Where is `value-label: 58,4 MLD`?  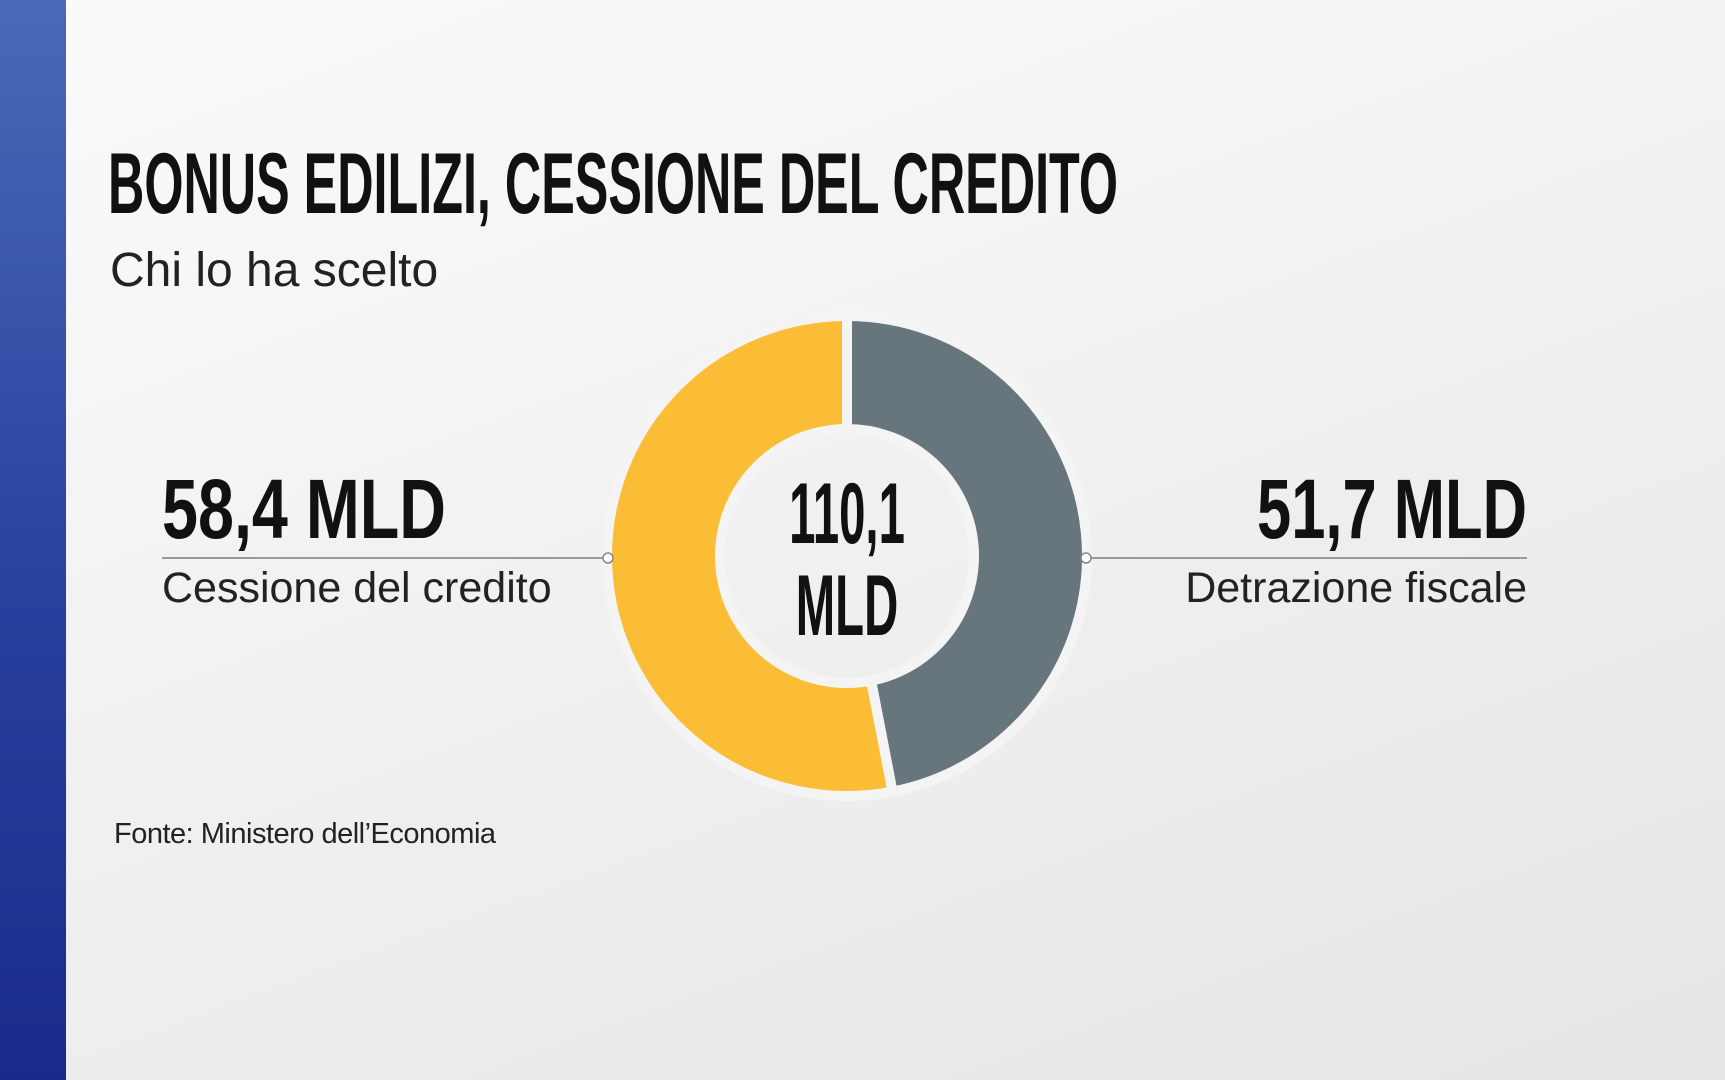
value-label: 58,4 MLD is located at coordinates (304, 509).